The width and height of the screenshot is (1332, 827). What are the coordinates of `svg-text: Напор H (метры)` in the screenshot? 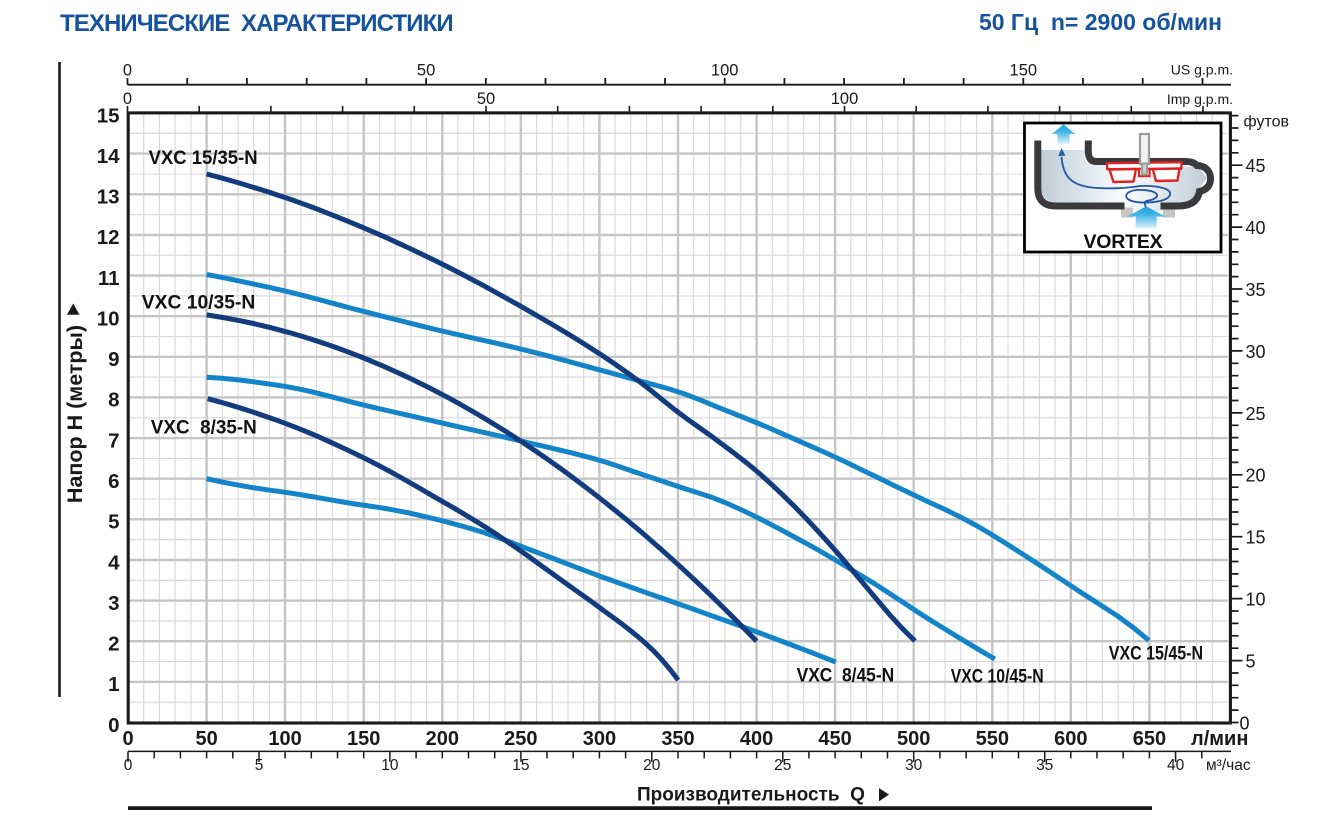 It's located at (75, 414).